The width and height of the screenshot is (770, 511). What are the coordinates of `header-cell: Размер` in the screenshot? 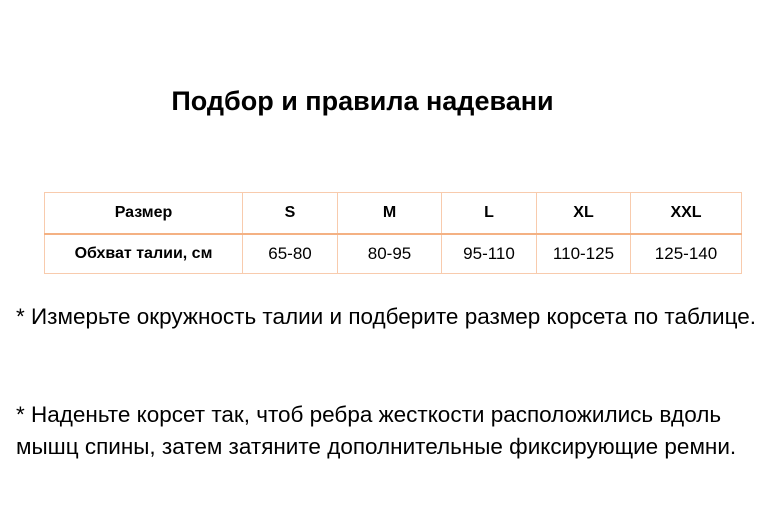 It's located at (143, 213).